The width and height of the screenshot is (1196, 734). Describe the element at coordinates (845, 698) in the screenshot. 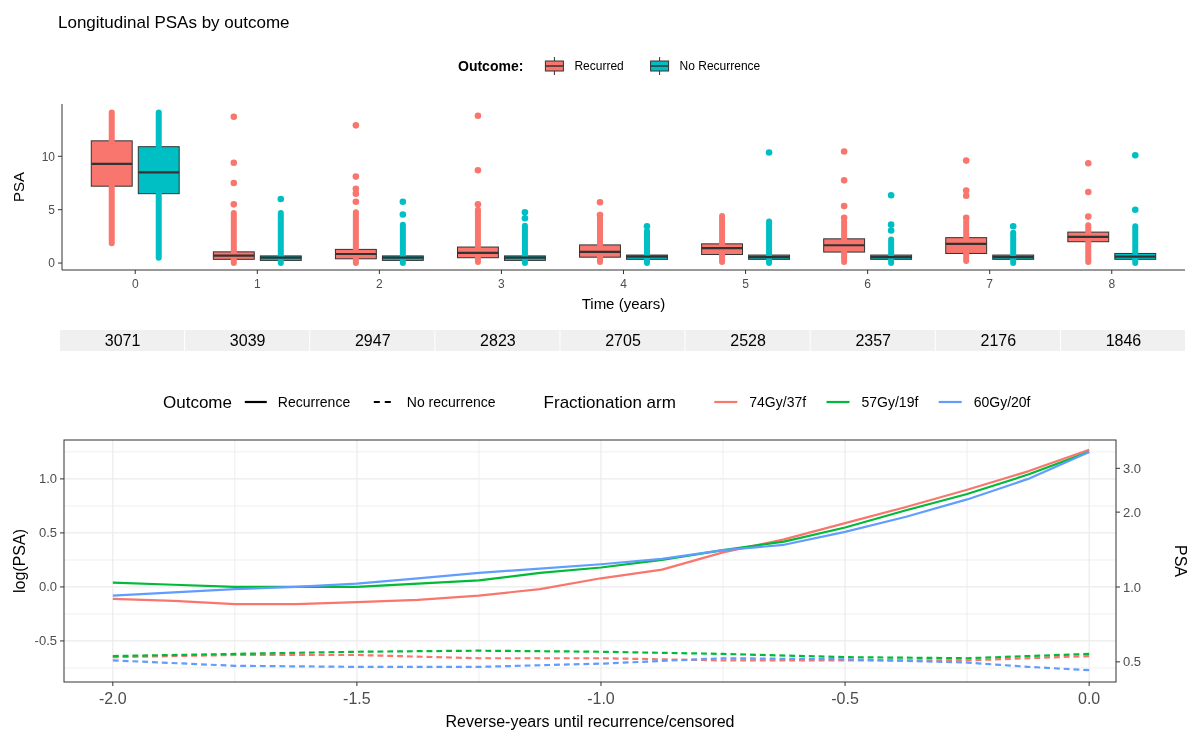

I see `x-tick-label: -0.5` at that location.